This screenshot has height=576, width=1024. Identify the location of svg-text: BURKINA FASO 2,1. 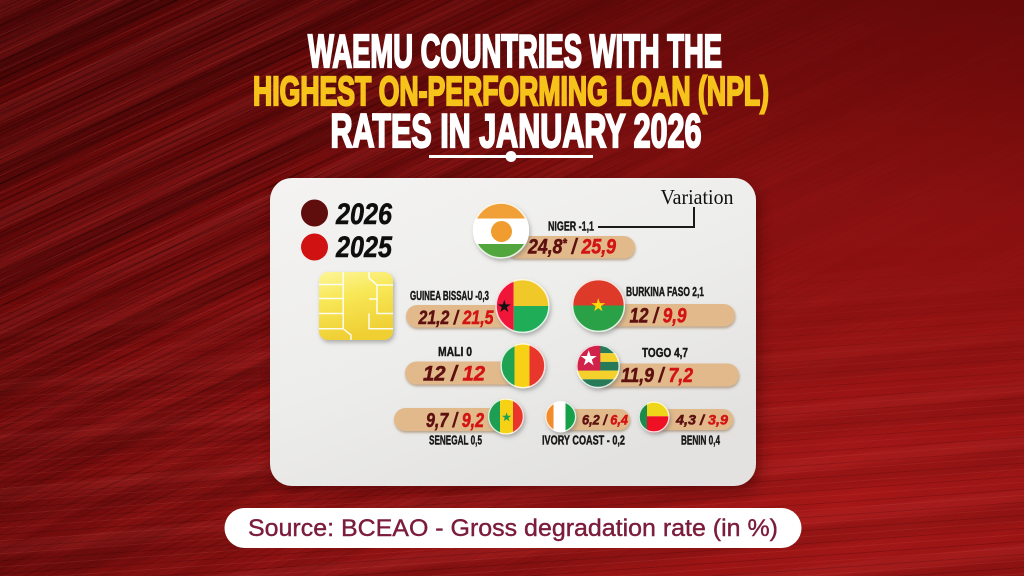
(665, 292).